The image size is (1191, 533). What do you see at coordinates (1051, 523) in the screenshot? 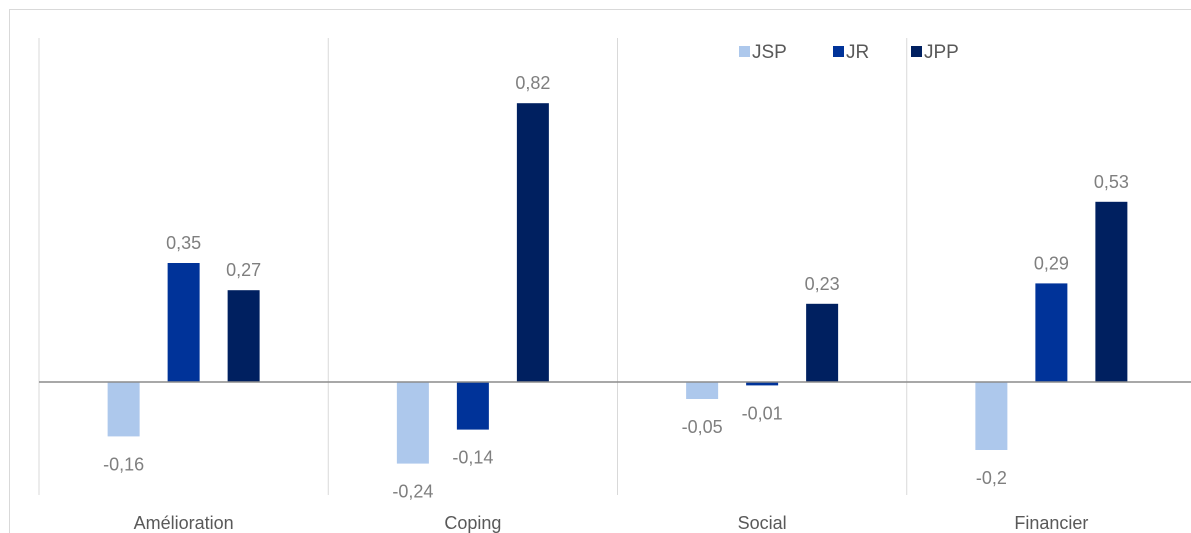
I see `category-label: Financier` at bounding box center [1051, 523].